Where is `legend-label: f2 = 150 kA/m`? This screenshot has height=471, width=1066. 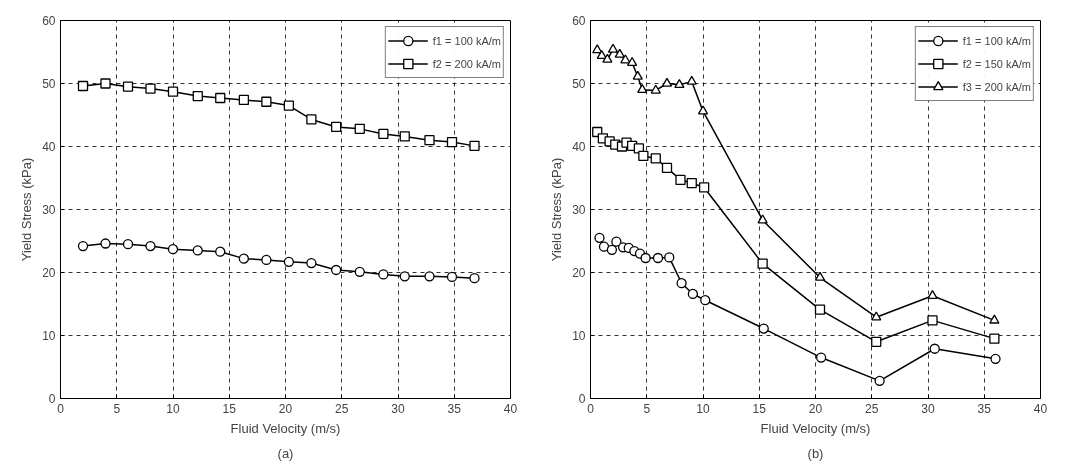
legend-label: f2 = 150 kA/m is located at coordinates (996, 64).